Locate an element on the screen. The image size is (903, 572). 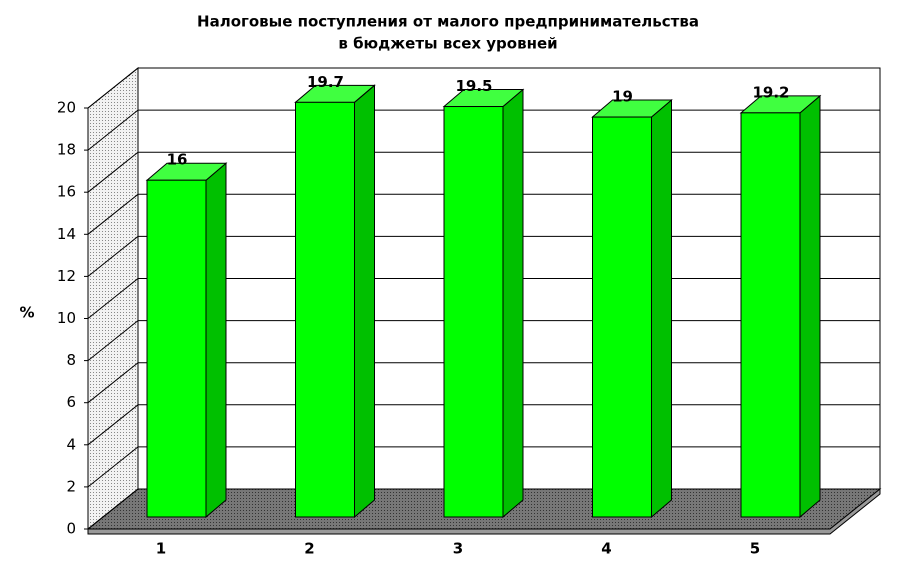
floor-edge is located at coordinates (484, 511).